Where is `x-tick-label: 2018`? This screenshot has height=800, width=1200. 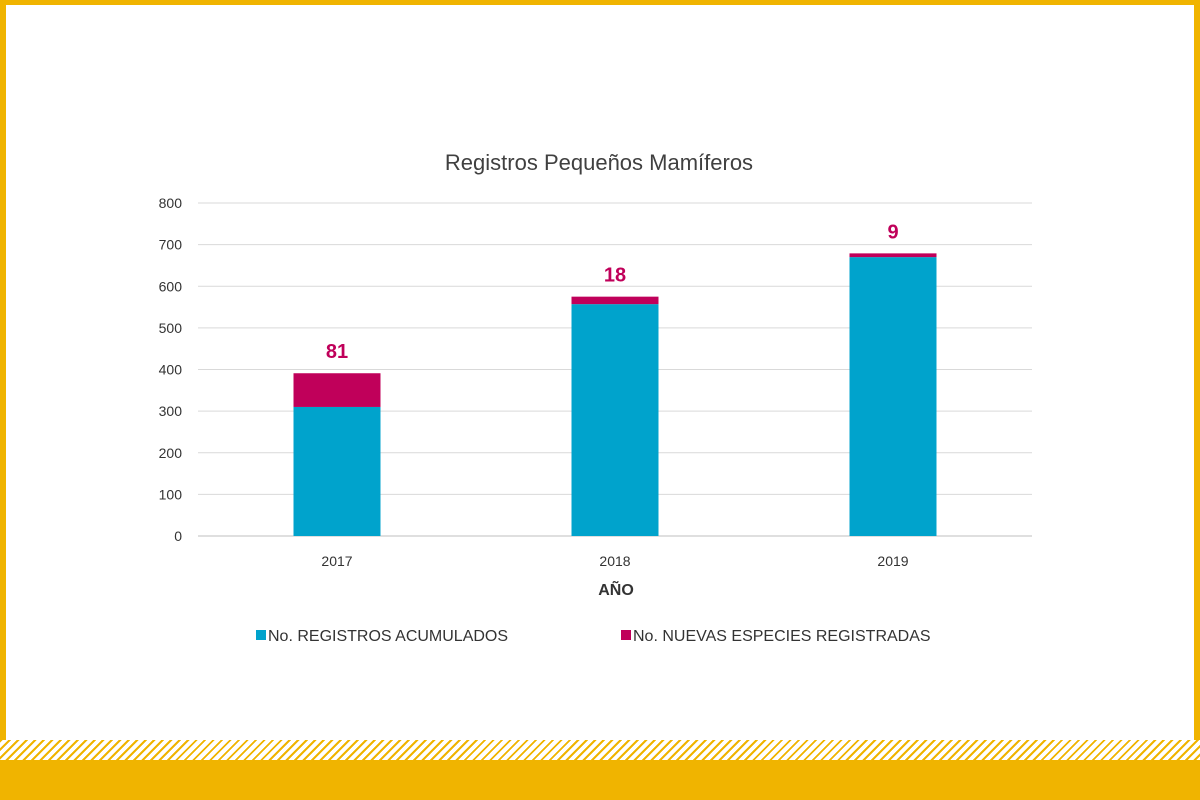
x-tick-label: 2018 is located at coordinates (614, 561).